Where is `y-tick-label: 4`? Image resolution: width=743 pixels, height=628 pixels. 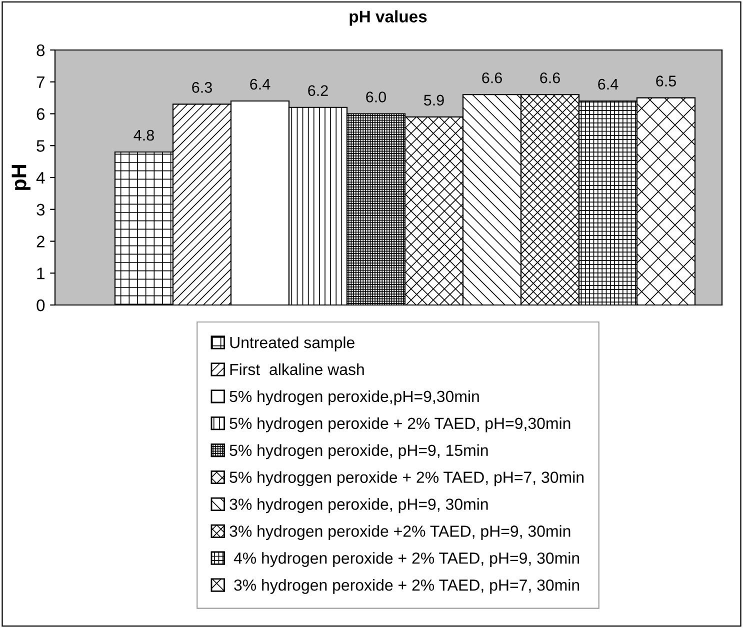 y-tick-label: 4 is located at coordinates (40, 178).